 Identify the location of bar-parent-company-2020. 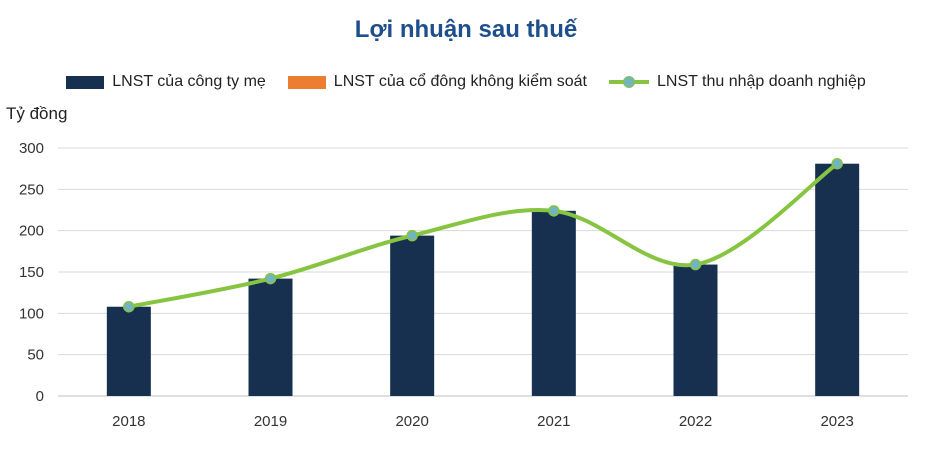
(412, 315).